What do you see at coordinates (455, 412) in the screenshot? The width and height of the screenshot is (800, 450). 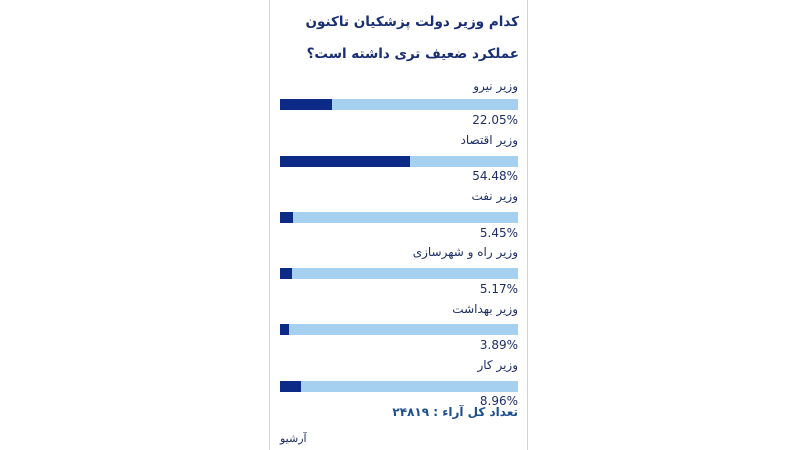 I see `total-votes: تعداد کل آراء : ۲۴۸۱۹` at bounding box center [455, 412].